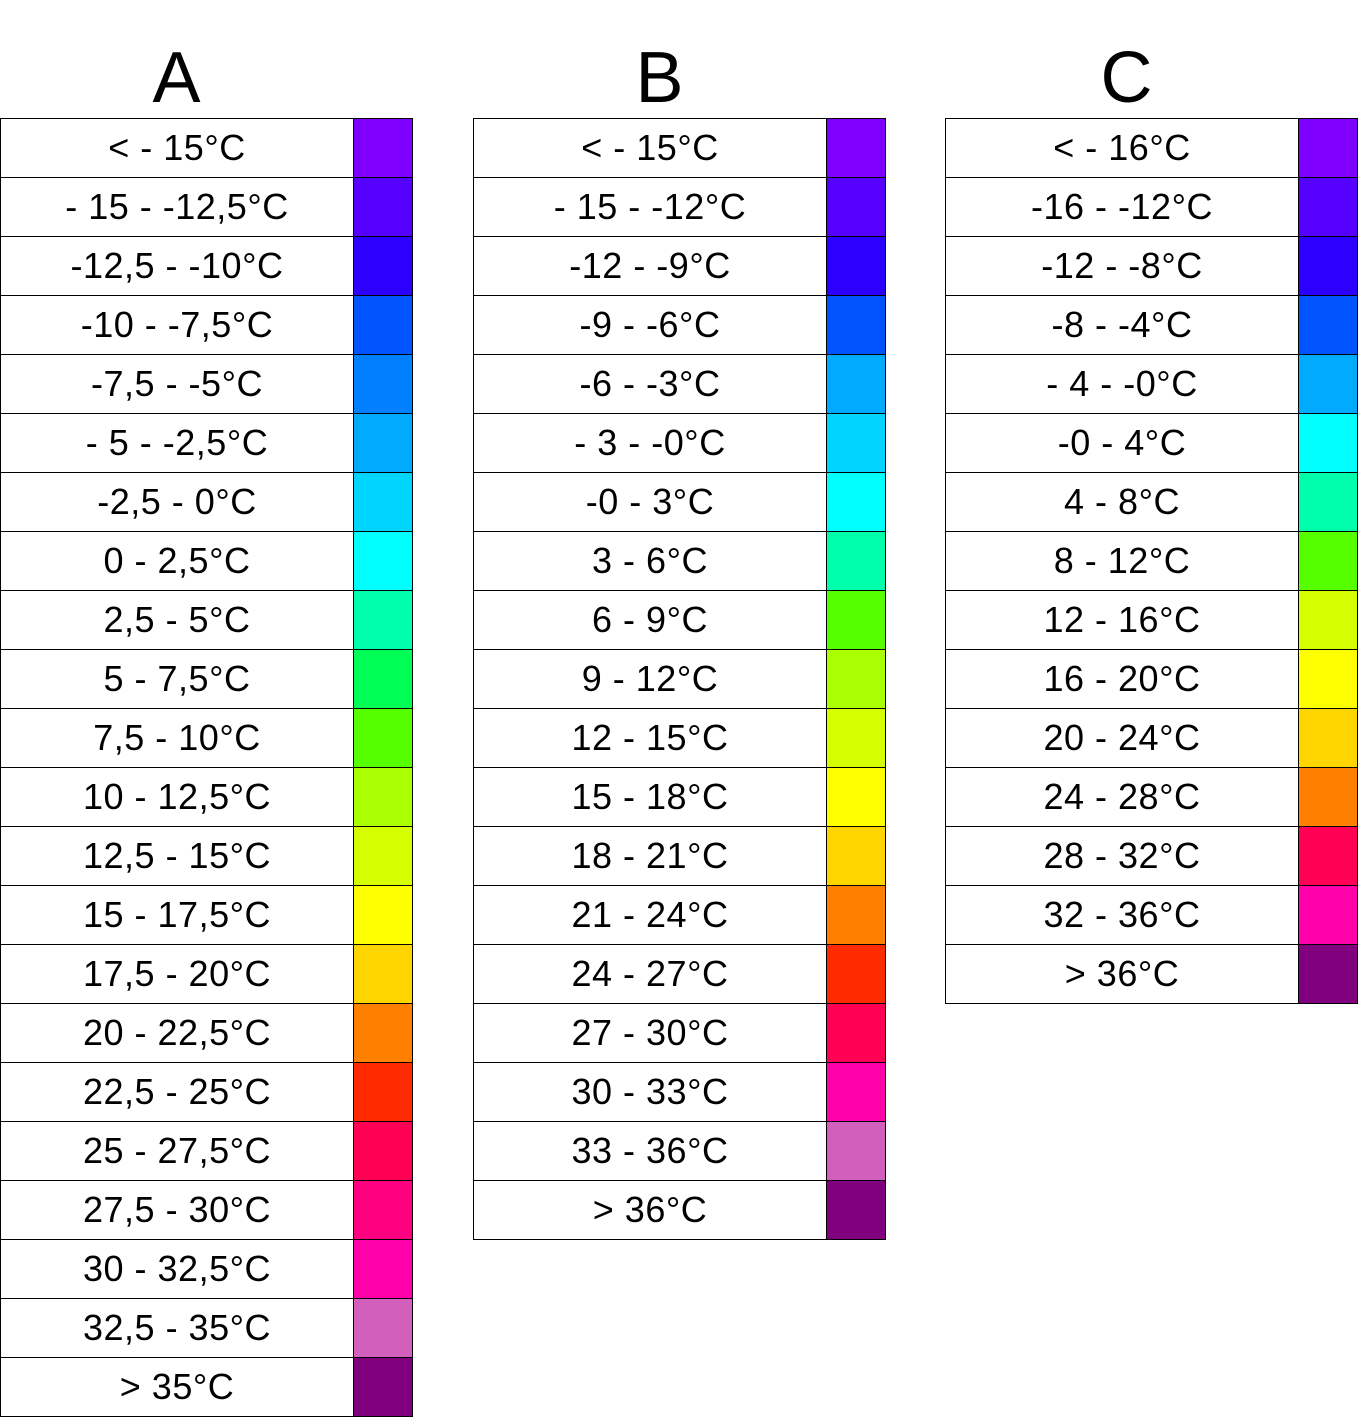 This screenshot has height=1418, width=1359. Describe the element at coordinates (177, 738) in the screenshot. I see `legend-label: 7,5 - 10°C` at that location.